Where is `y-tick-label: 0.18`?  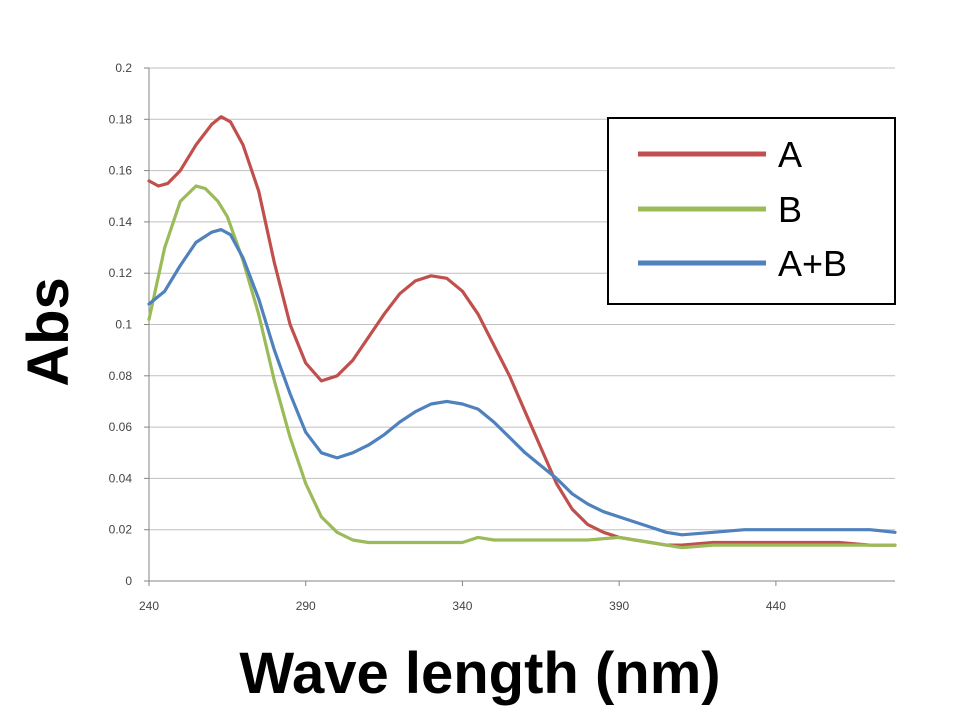
y-tick-label: 0.18 is located at coordinates (121, 119).